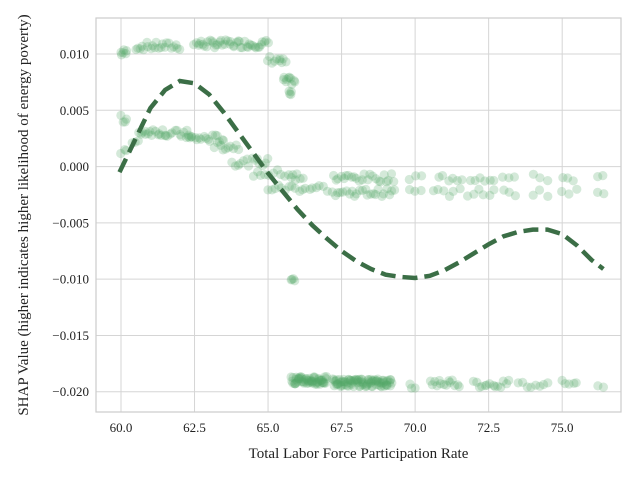 This screenshot has width=640, height=480. What do you see at coordinates (268, 427) in the screenshot?
I see `x-tick-label: 65.0` at bounding box center [268, 427].